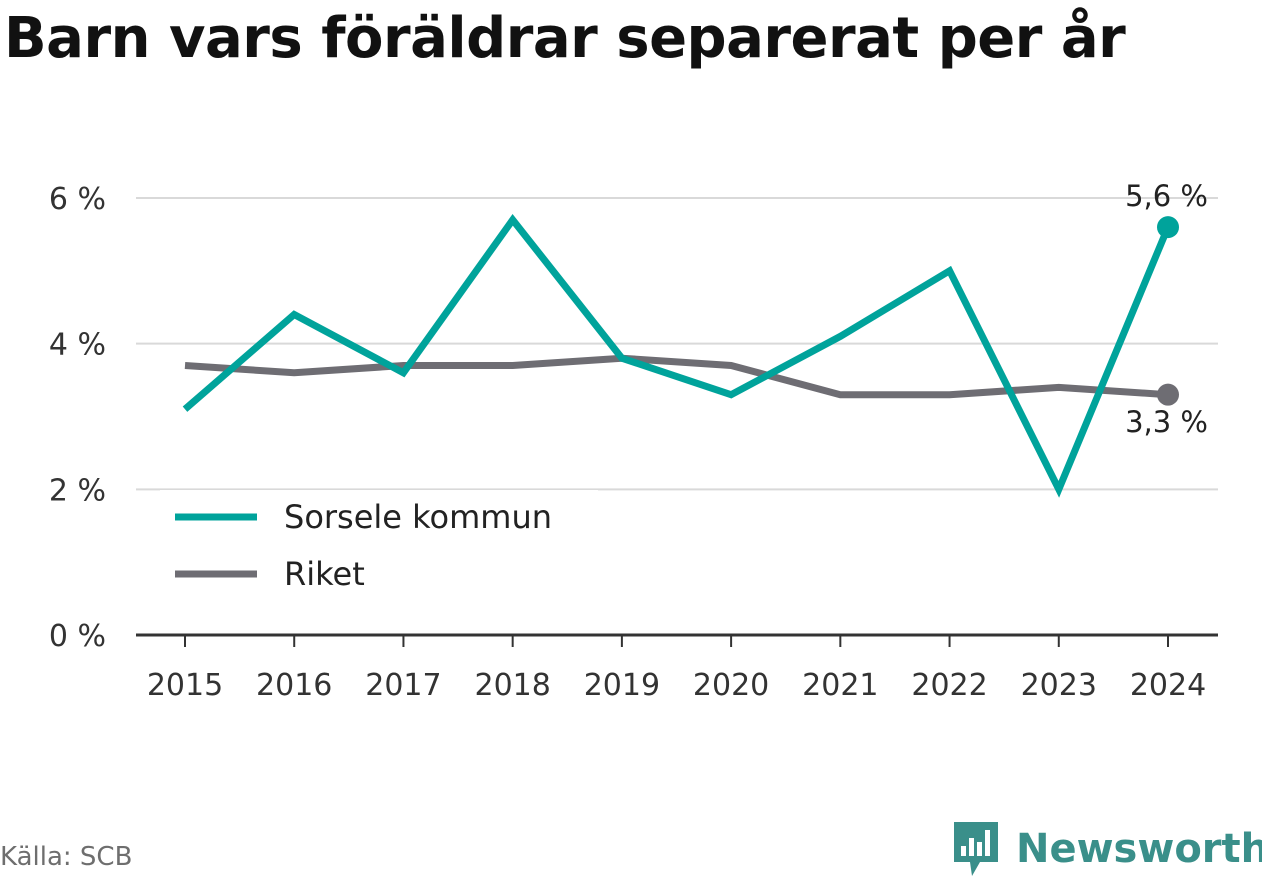  Describe the element at coordinates (294, 685) in the screenshot. I see `x-tick-label: 2016` at that location.